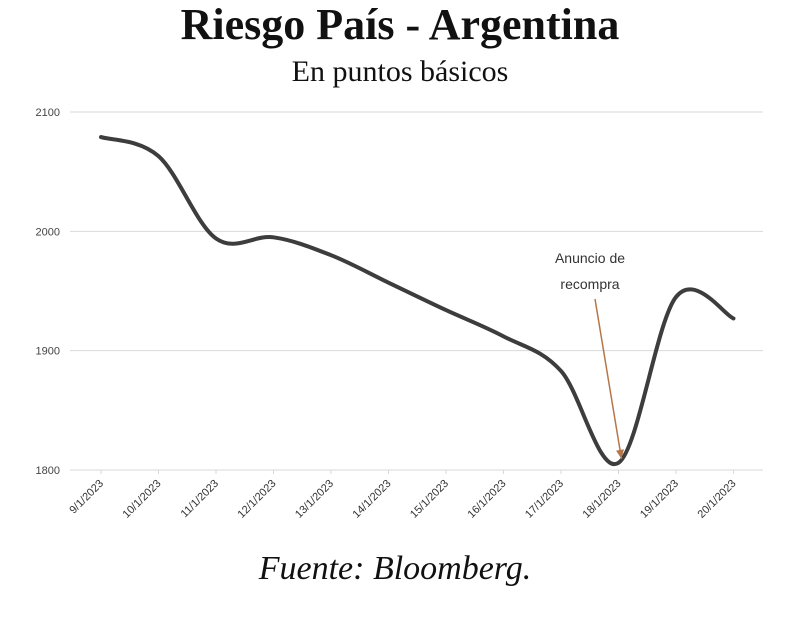 Image resolution: width=800 pixels, height=621 pixels. What do you see at coordinates (544, 499) in the screenshot?
I see `x-tick-label: 17/1/2023` at bounding box center [544, 499].